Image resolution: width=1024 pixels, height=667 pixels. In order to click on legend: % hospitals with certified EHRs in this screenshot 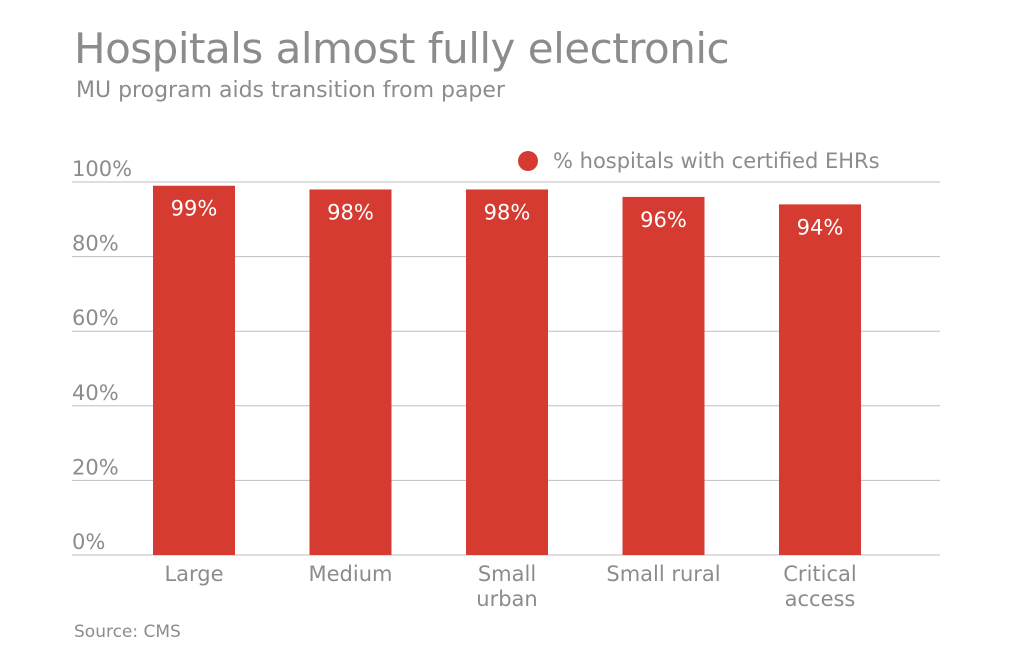, I will do `click(699, 161)`.